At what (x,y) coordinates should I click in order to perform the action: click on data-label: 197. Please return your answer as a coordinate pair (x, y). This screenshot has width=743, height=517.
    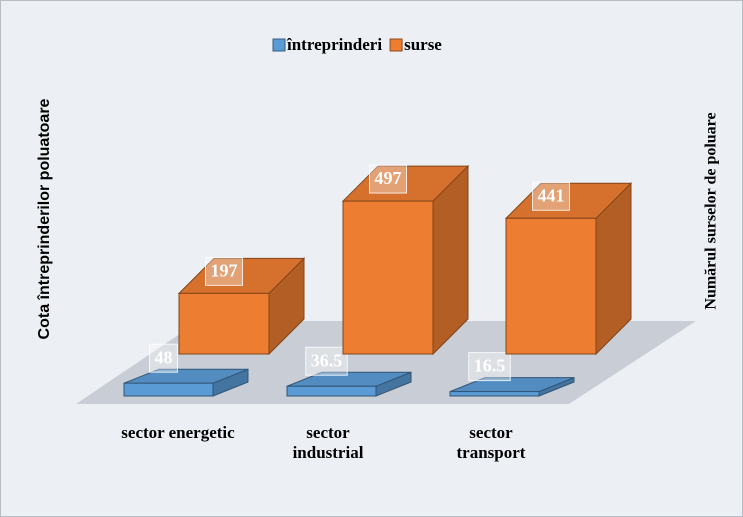
    Looking at the image, I should click on (224, 271).